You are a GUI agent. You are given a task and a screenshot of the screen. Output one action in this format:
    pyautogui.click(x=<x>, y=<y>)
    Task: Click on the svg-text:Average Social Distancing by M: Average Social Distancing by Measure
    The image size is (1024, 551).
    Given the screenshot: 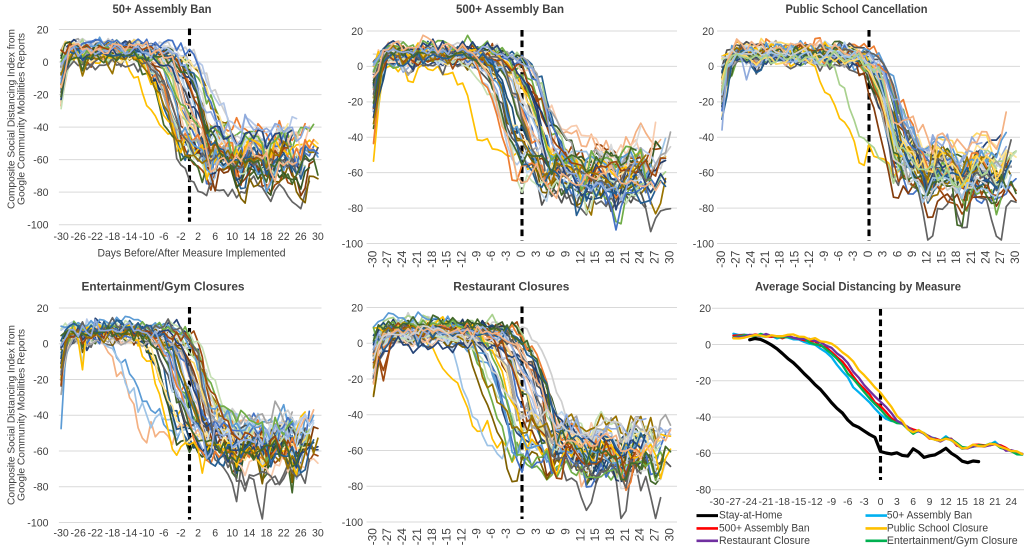 What is the action you would take?
    pyautogui.click(x=858, y=286)
    